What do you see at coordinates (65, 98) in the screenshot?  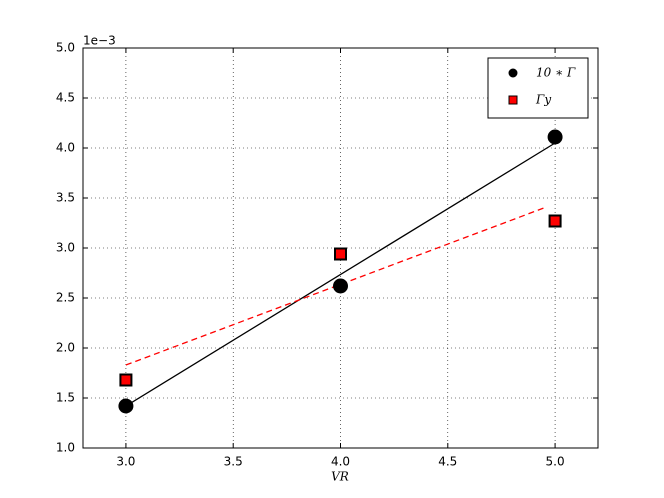 I see `y-tick-label: 4.5` at bounding box center [65, 98].